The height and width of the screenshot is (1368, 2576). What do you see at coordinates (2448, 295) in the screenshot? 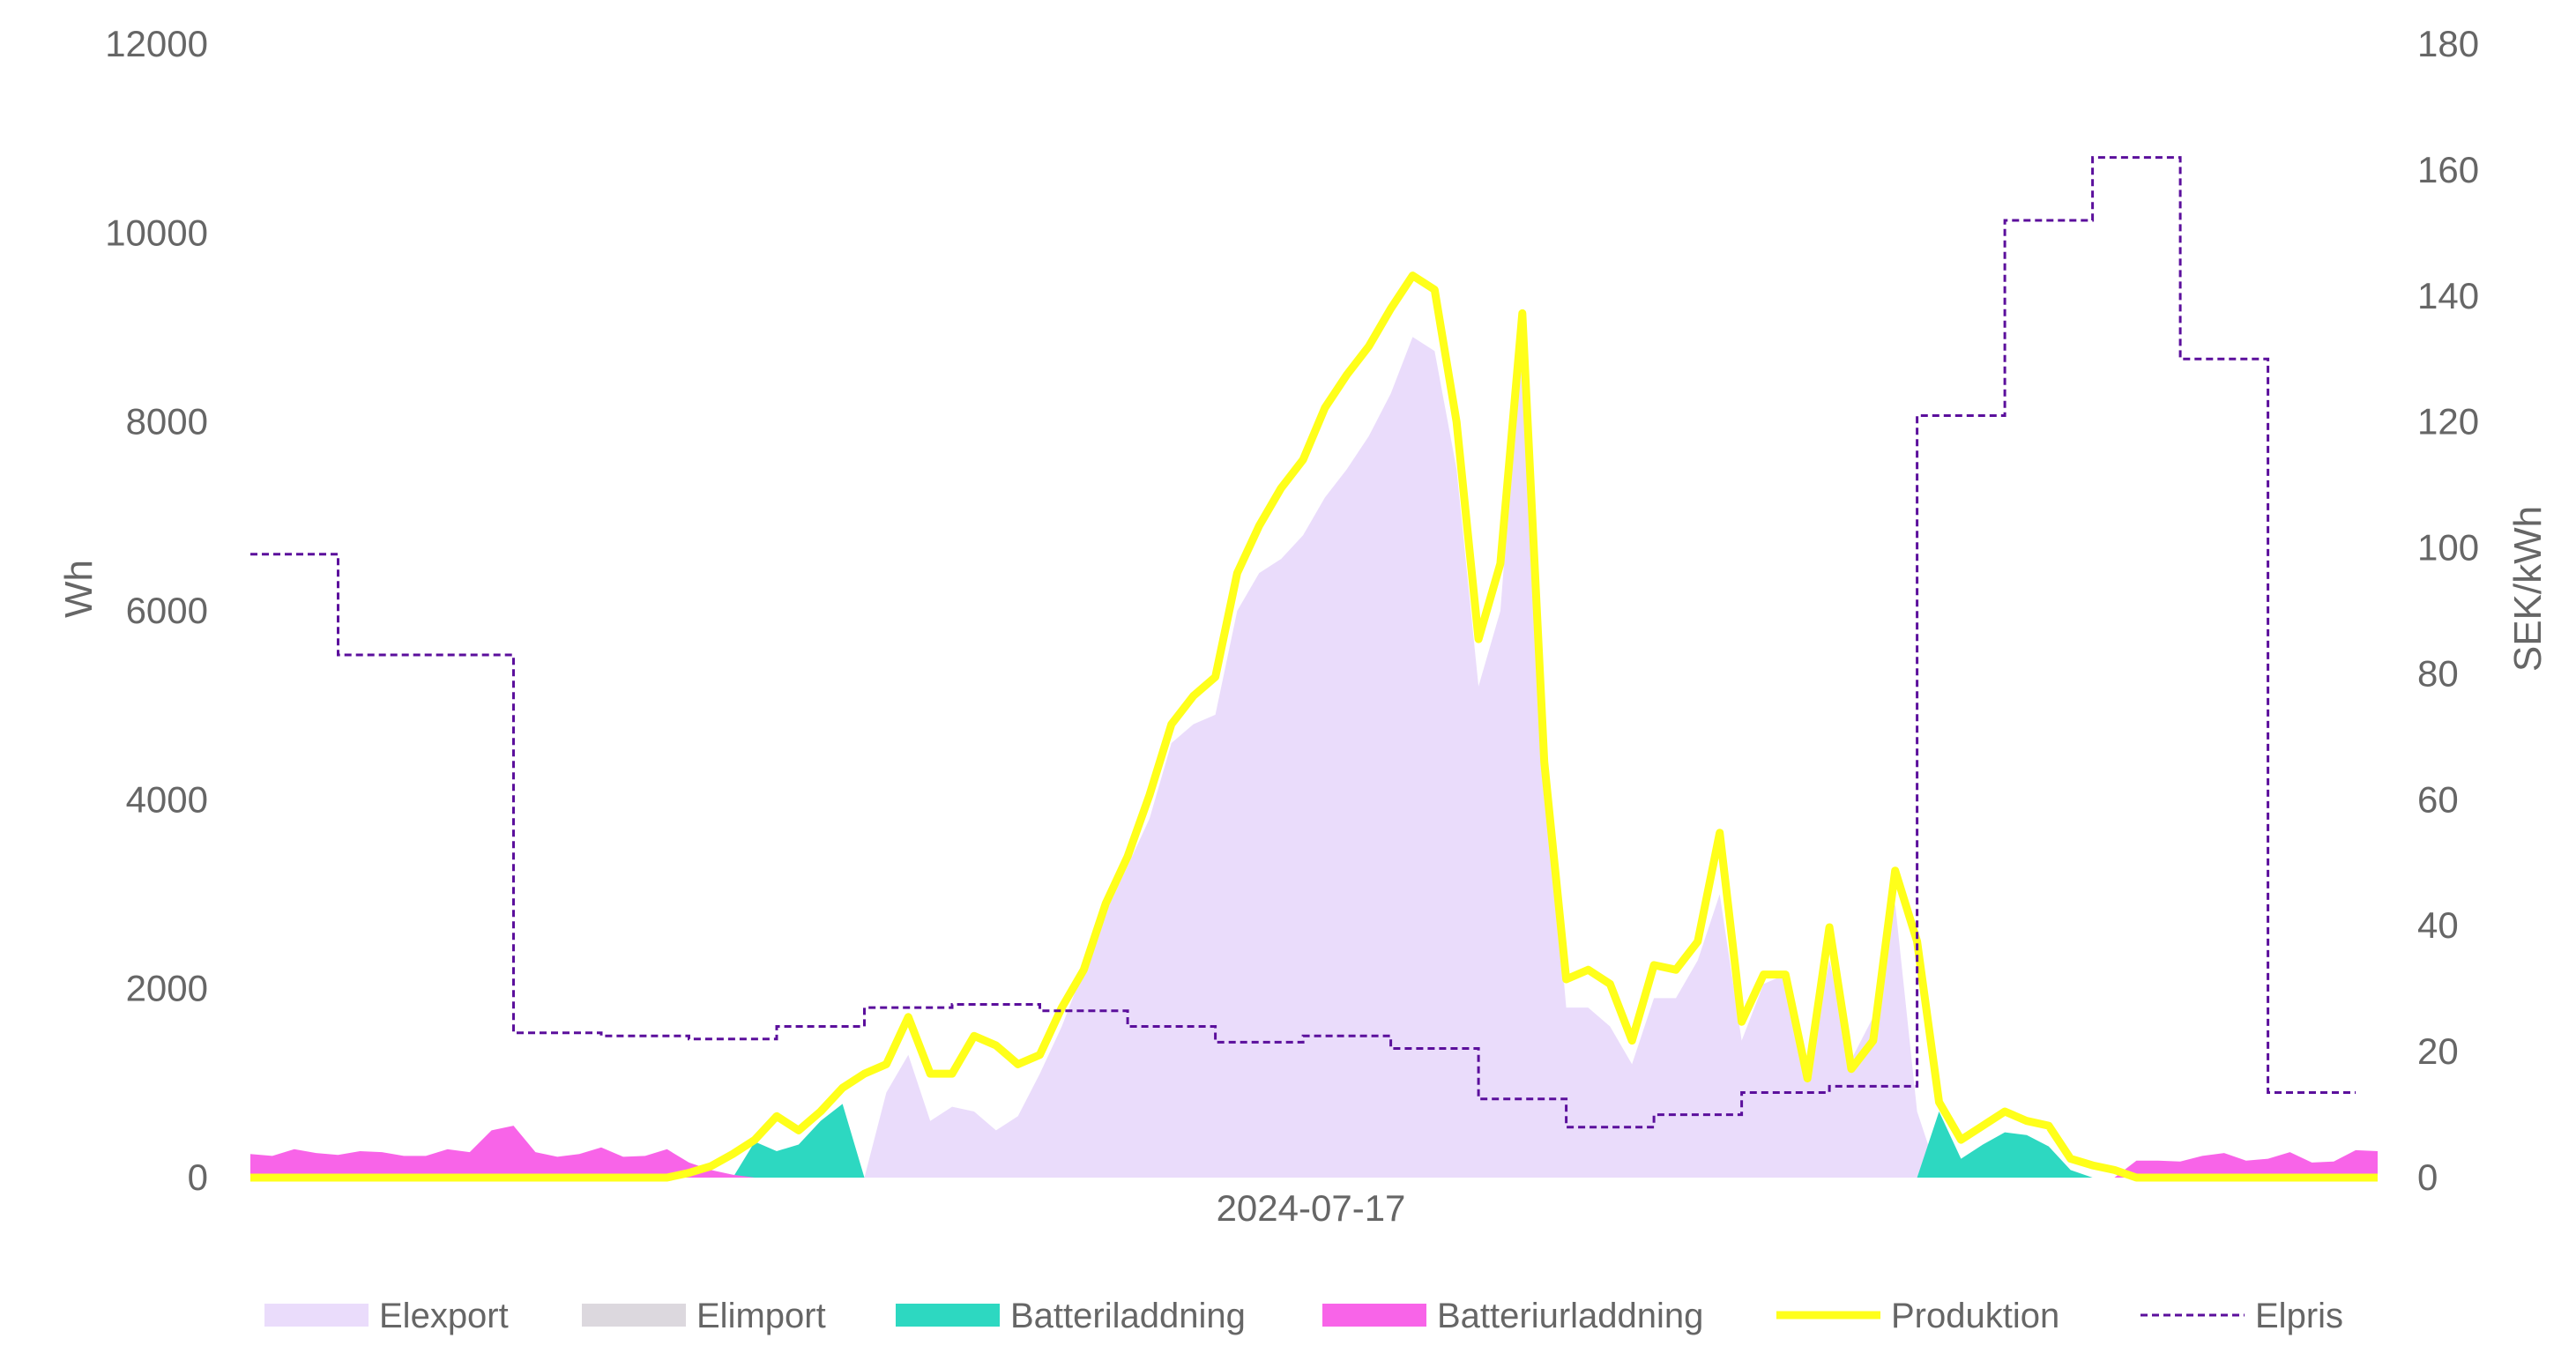
I see `right-tick-label: 140` at bounding box center [2448, 295].